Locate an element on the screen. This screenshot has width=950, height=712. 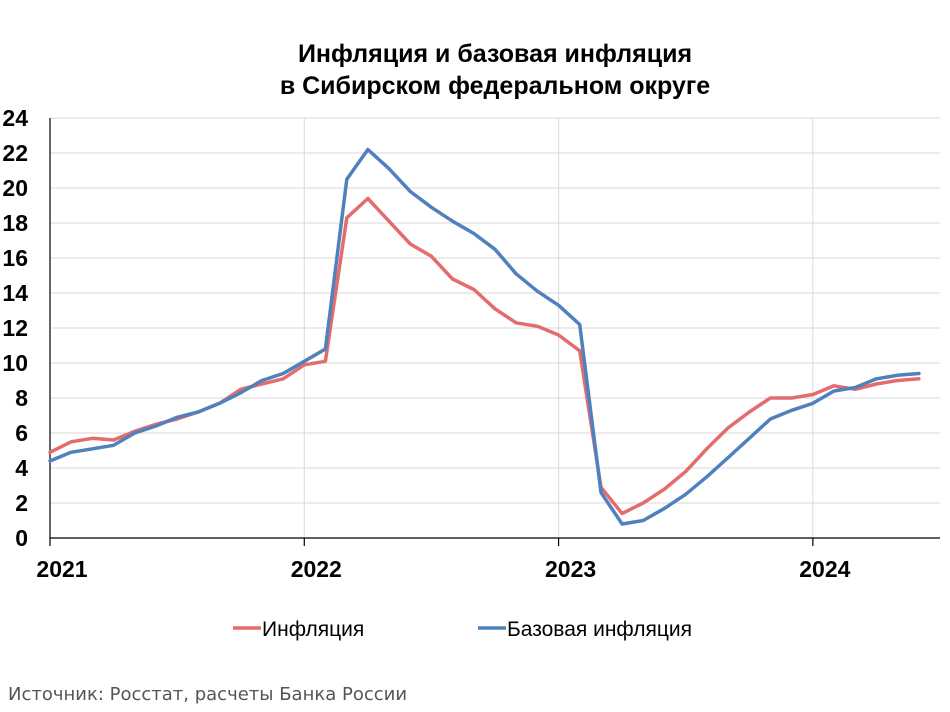
source-note: Источник: Росстат, расчеты Банка России is located at coordinates (208, 694).